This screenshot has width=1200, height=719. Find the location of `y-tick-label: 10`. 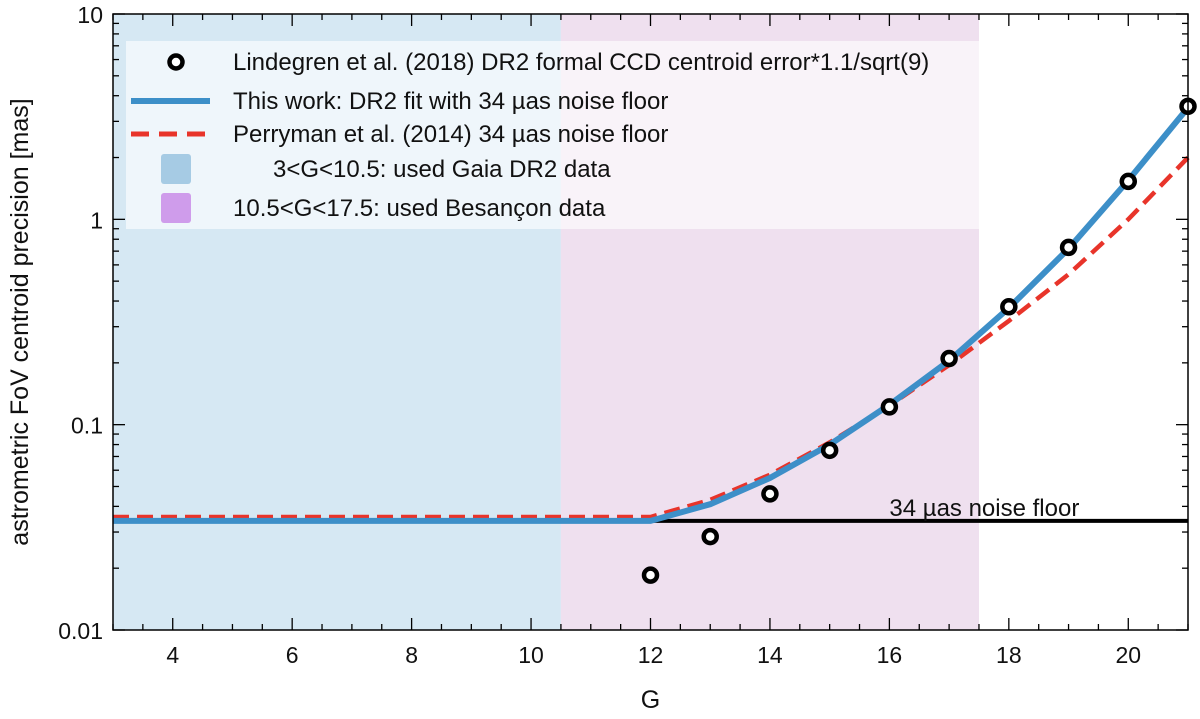

y-tick-label: 10 is located at coordinates (90, 15).